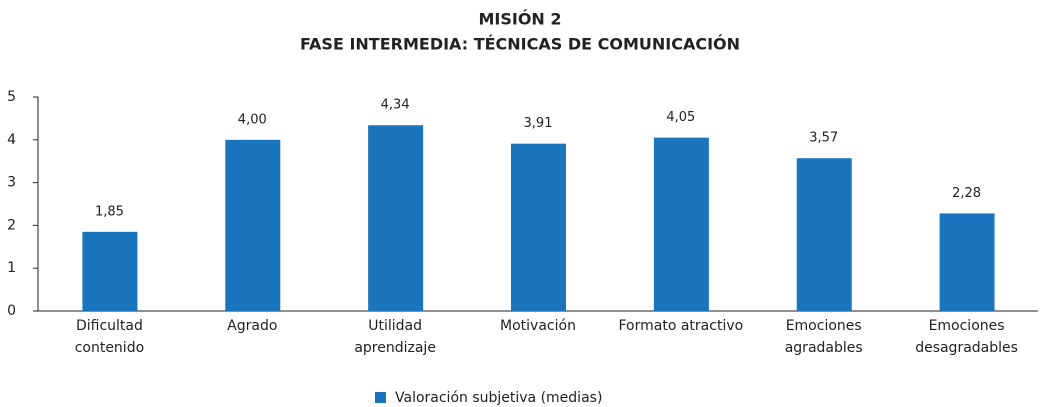 The width and height of the screenshot is (1040, 407). Describe the element at coordinates (11, 268) in the screenshot. I see `y-tick-label: 1` at that location.